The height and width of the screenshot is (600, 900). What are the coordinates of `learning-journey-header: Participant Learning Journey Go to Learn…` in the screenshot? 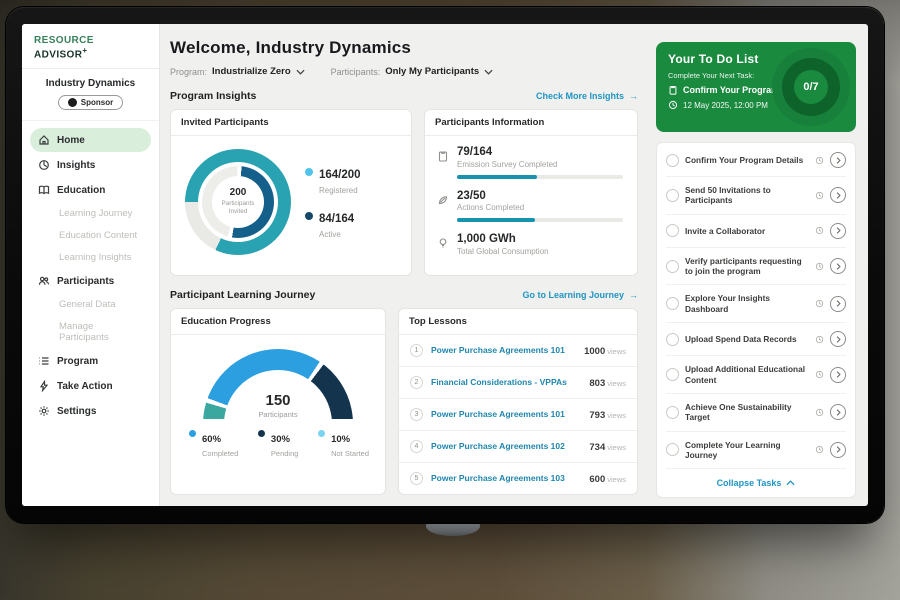 It's located at (404, 295).